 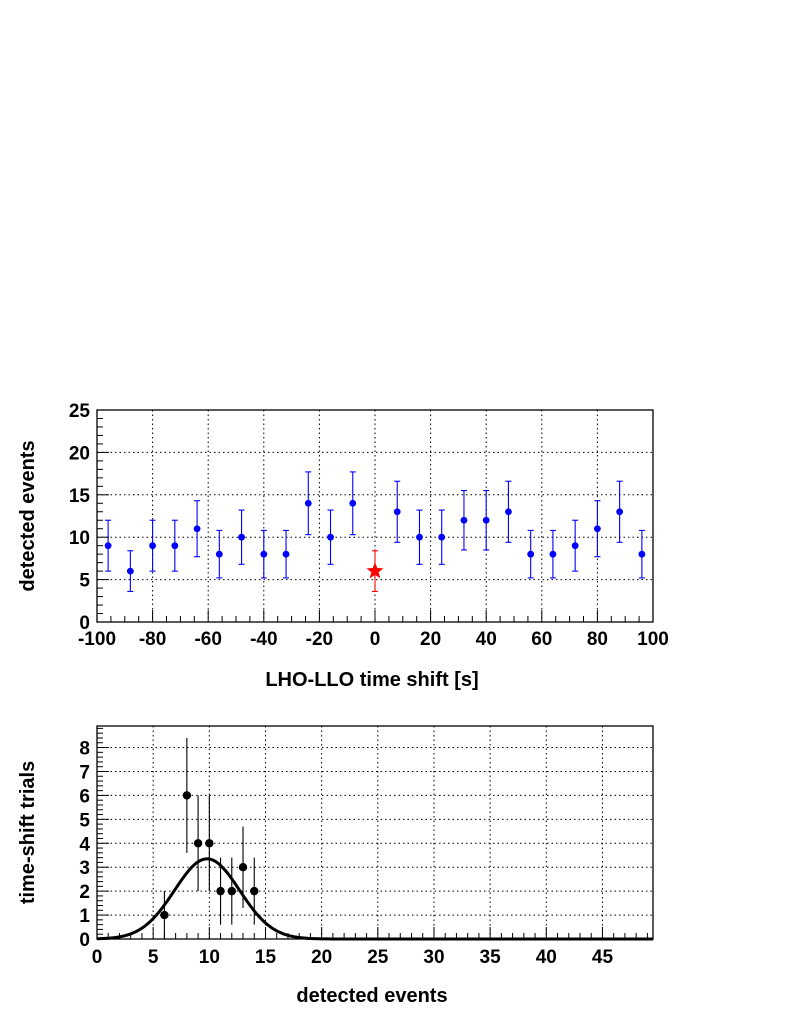 I want to click on y-axis-title: time-shift trials, so click(x=28, y=832).